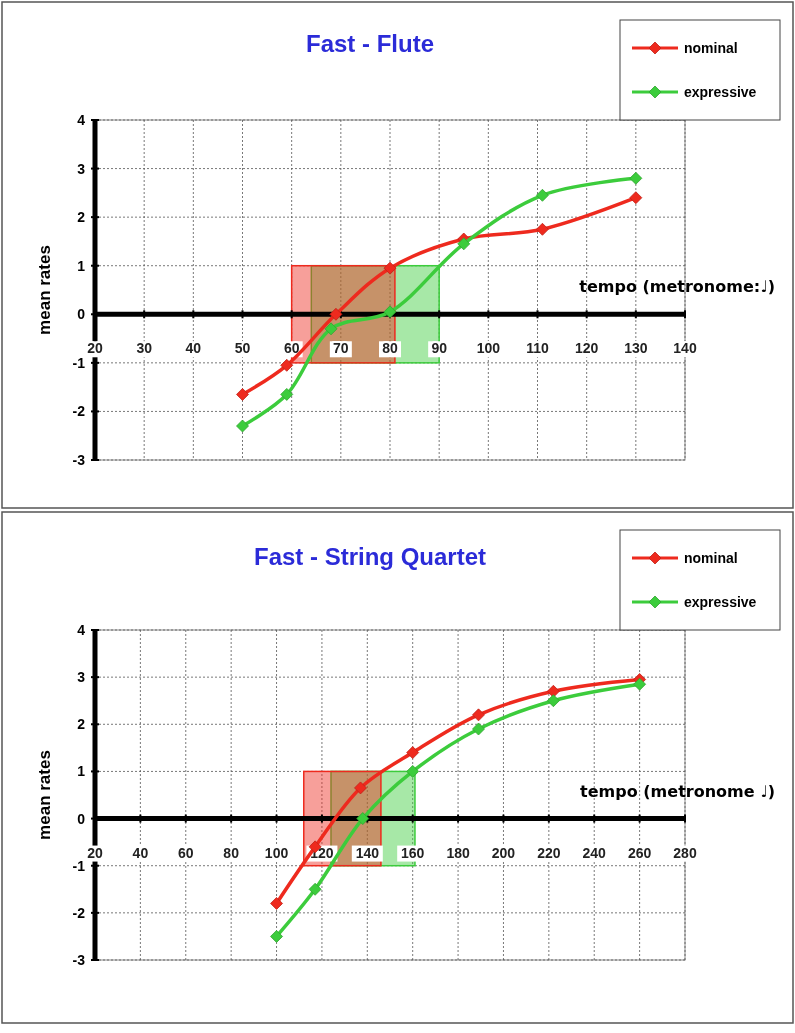  Describe the element at coordinates (413, 852) in the screenshot. I see `x-tick-label: 160` at that location.